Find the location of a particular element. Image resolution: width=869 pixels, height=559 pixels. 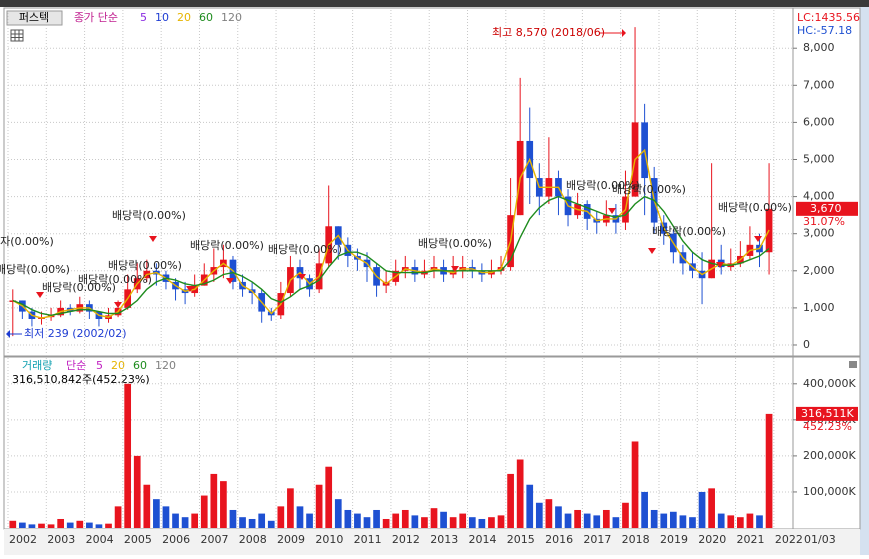

lc-label: LC:1435.56 is located at coordinates (828, 17).